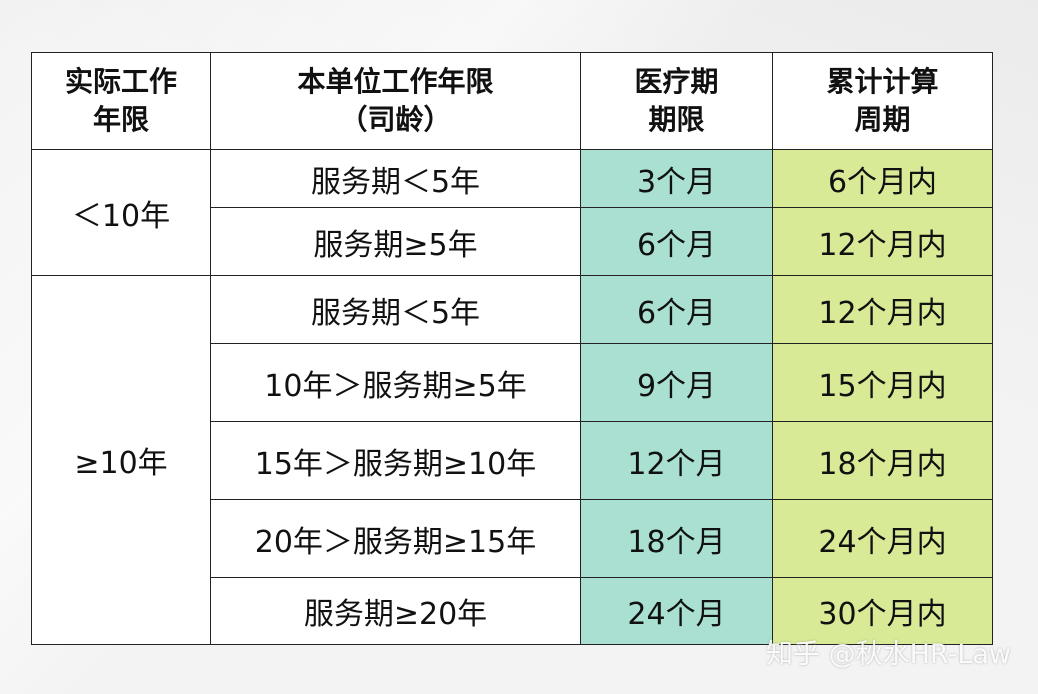 Image resolution: width=1038 pixels, height=694 pixels. What do you see at coordinates (882, 119) in the screenshot?
I see `header-cumulative-cycle-line2: 周期` at bounding box center [882, 119].